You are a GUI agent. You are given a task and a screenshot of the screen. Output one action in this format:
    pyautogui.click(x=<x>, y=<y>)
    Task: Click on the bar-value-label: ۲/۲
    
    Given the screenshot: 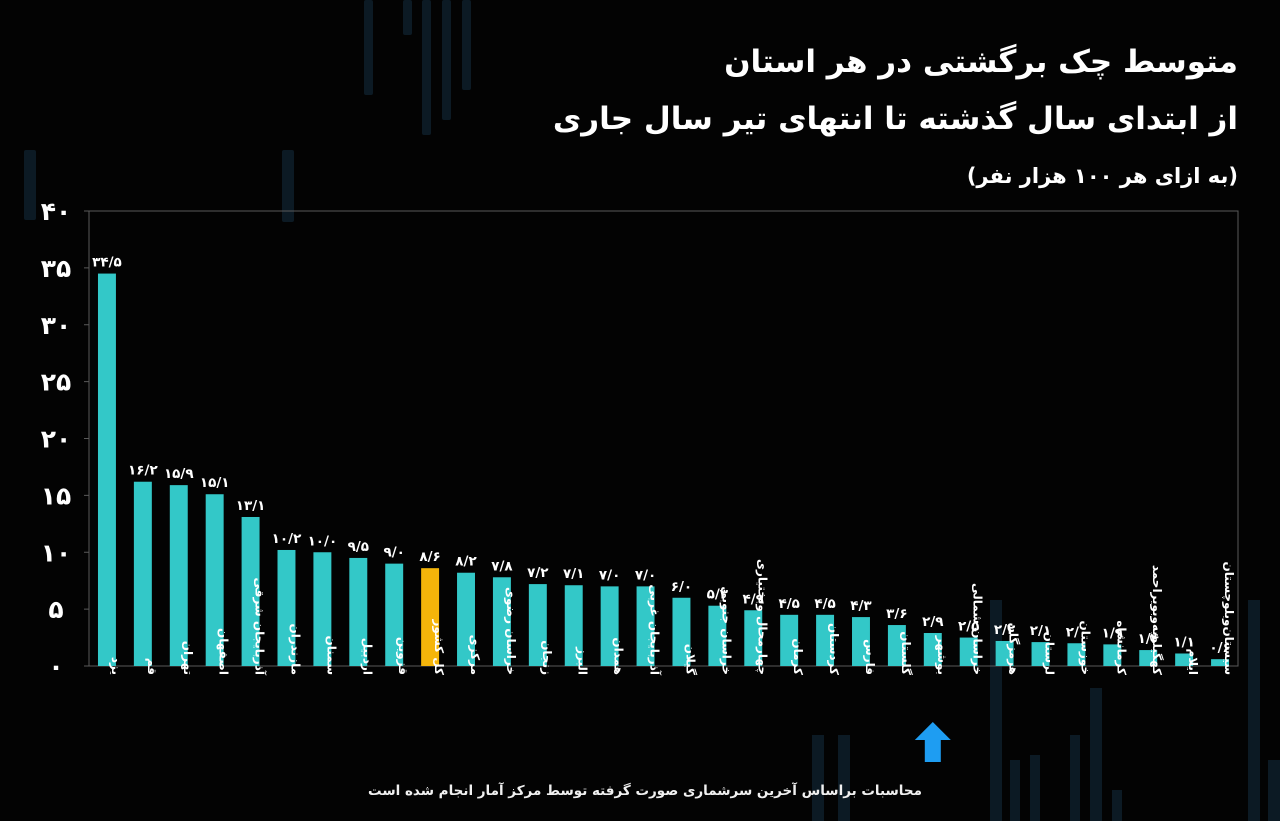 What is the action you would take?
    pyautogui.click(x=1005, y=630)
    